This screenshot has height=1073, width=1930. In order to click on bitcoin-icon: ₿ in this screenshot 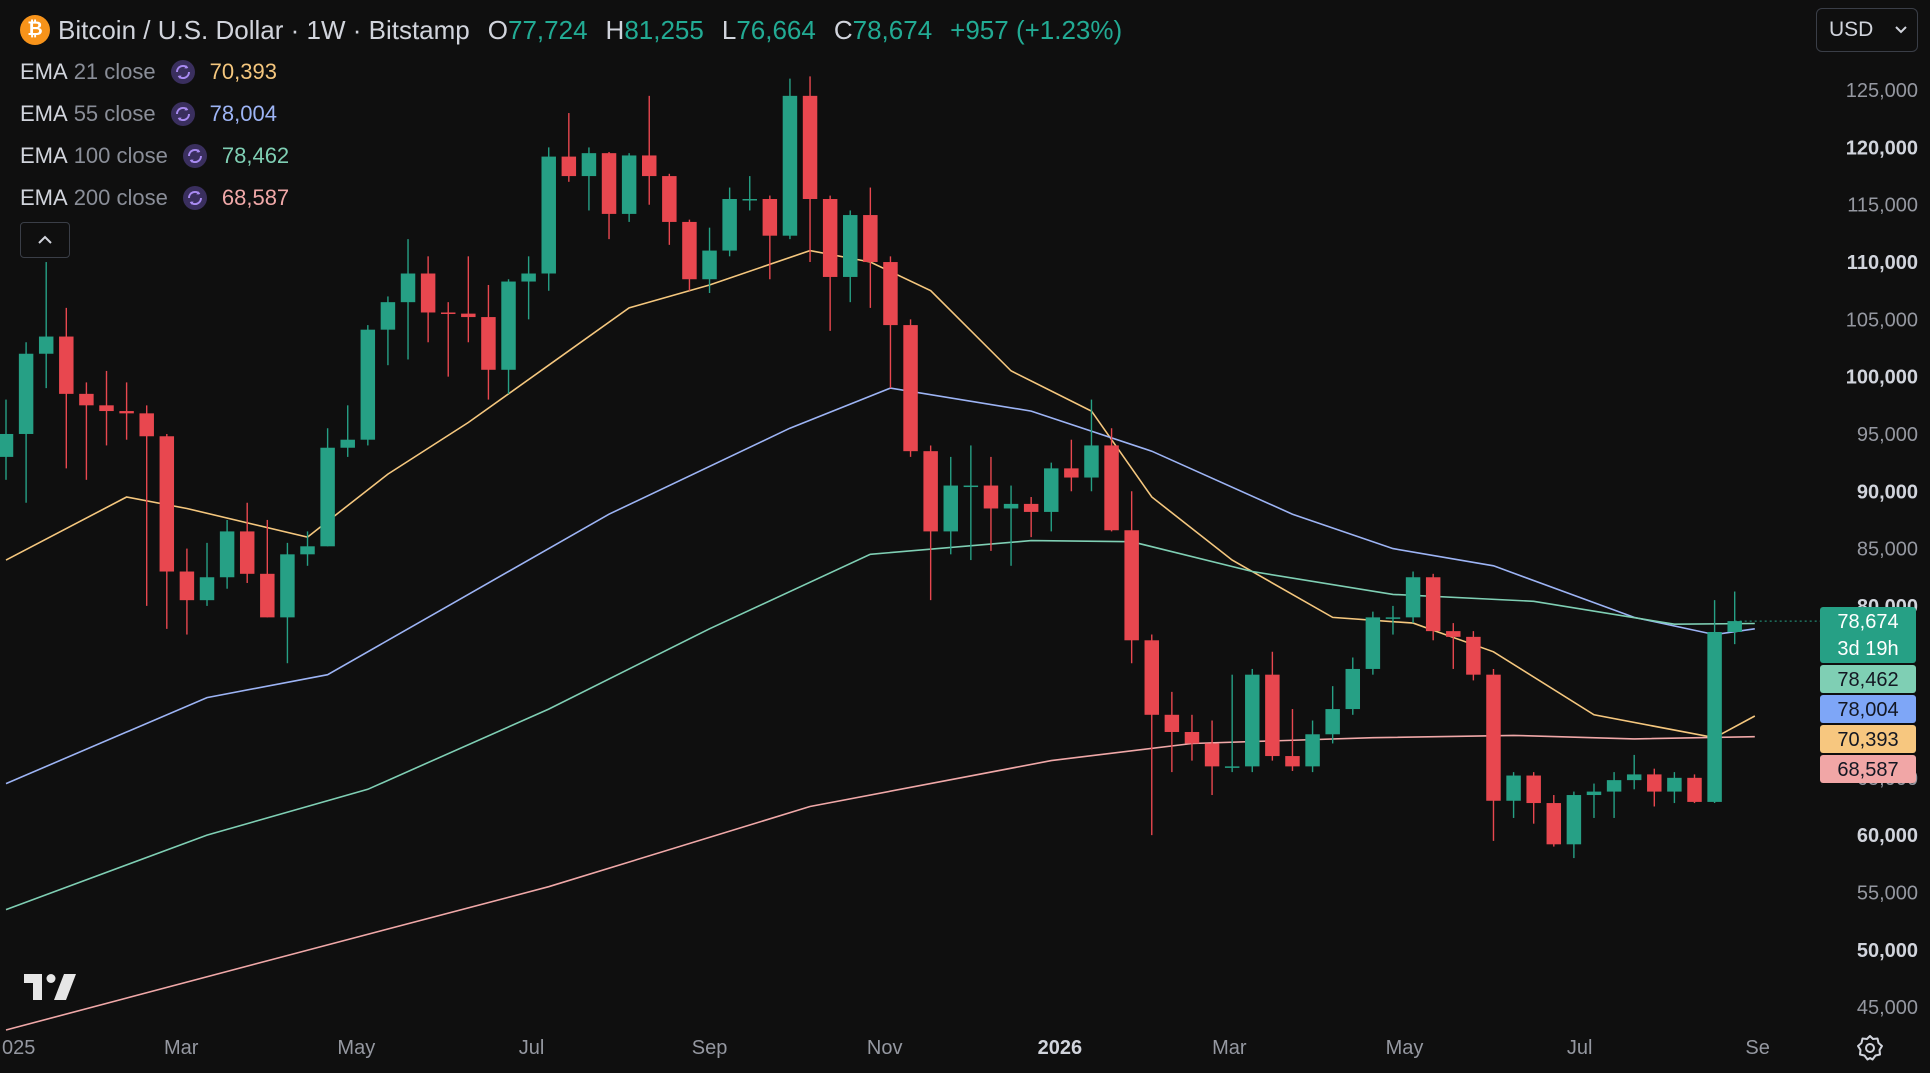, I will do `click(35, 30)`.